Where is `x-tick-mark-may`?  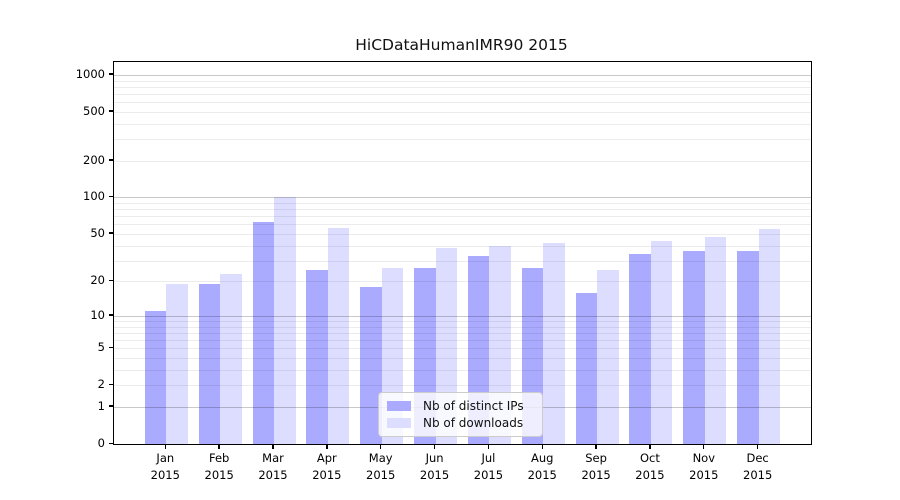 x-tick-mark-may is located at coordinates (381, 446).